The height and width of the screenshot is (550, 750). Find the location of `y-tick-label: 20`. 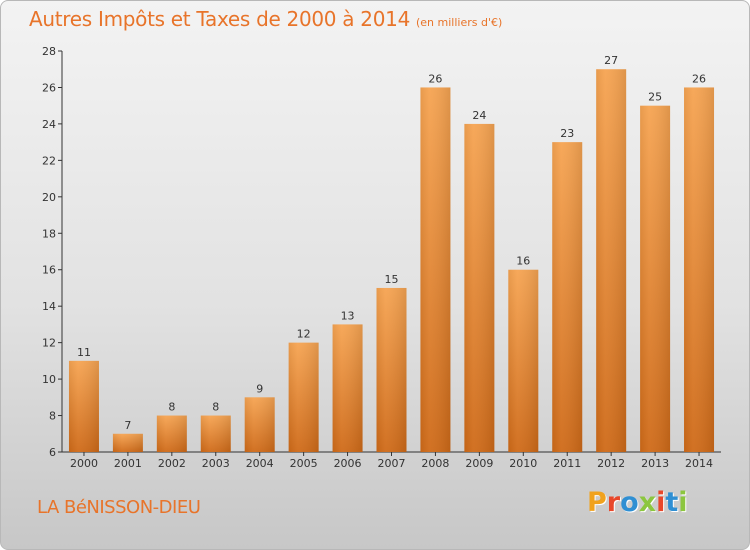

y-tick-label: 20 is located at coordinates (49, 197).